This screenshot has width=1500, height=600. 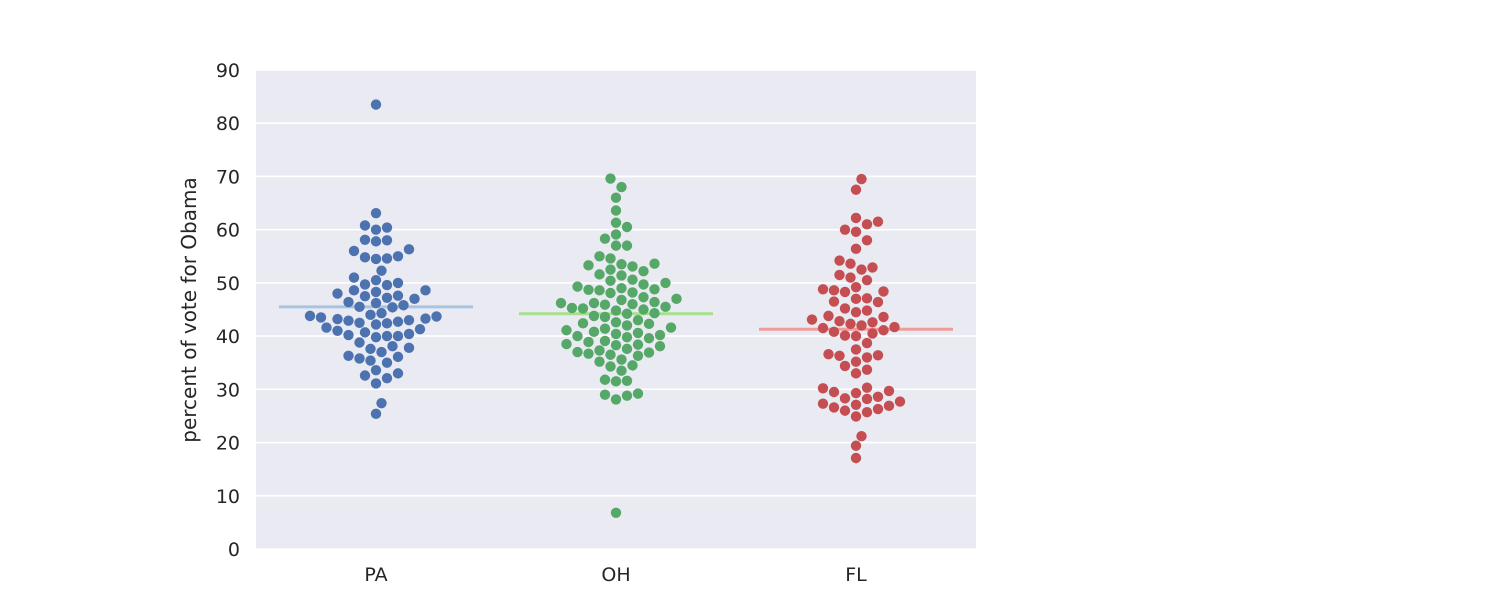 What do you see at coordinates (228, 71) in the screenshot?
I see `y-tick-label: 90` at bounding box center [228, 71].